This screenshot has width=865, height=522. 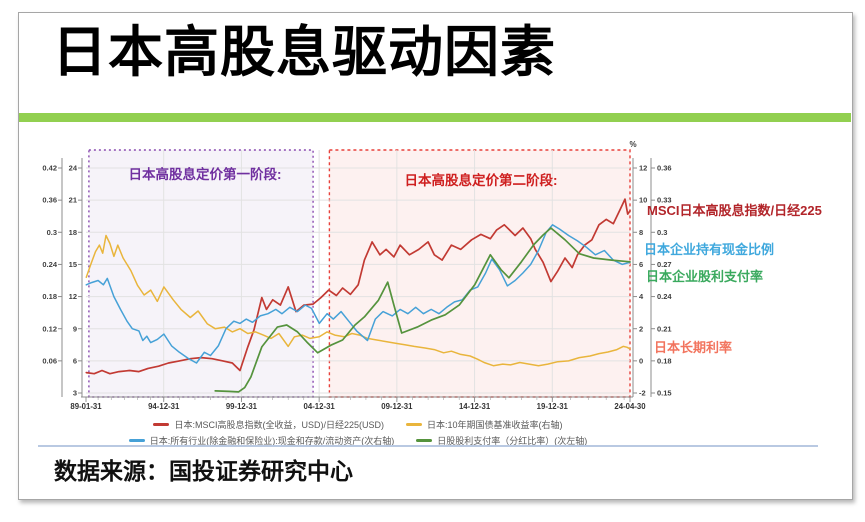 What do you see at coordinates (481, 180) in the screenshot?
I see `phase2-label: 日本高股息定价第二阶段:` at bounding box center [481, 180].